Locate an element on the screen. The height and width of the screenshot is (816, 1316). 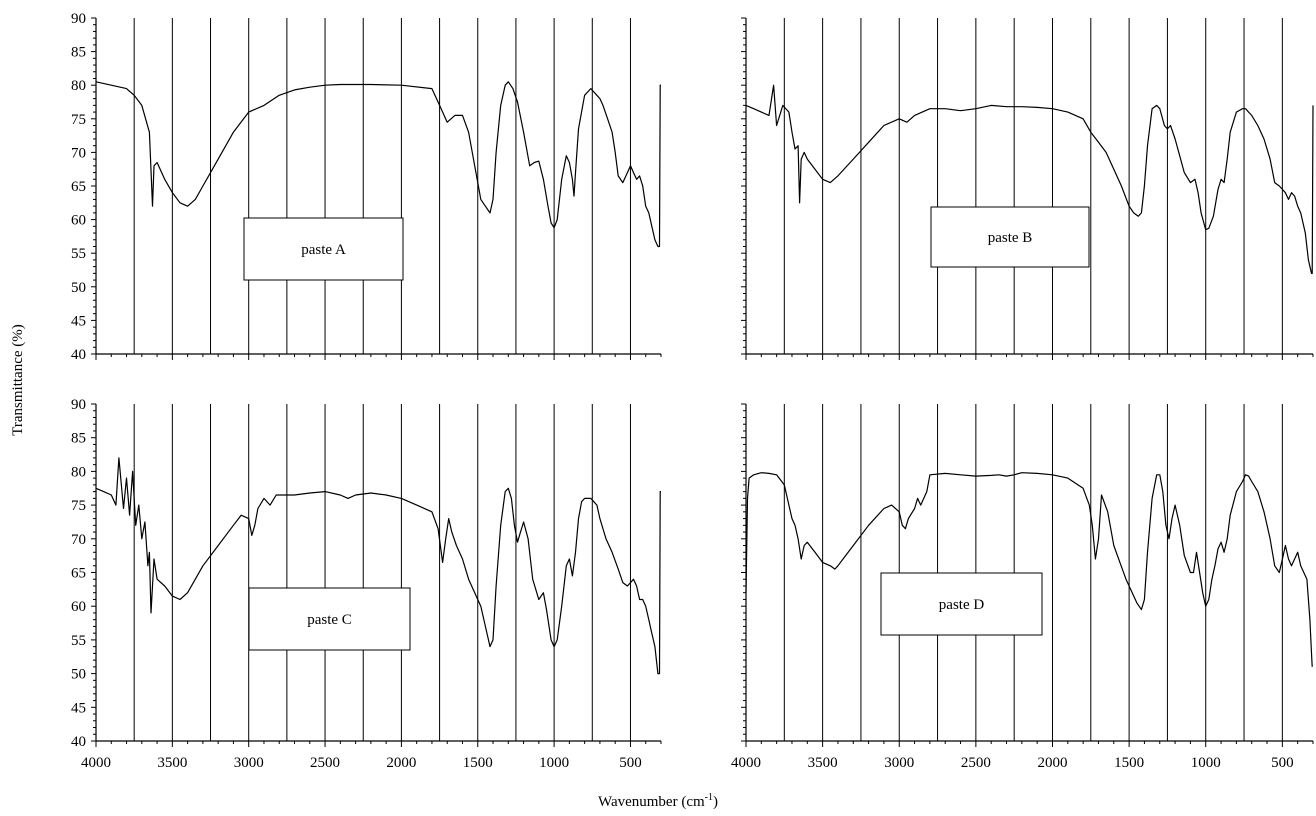
panel-label: paste B is located at coordinates (1010, 238).